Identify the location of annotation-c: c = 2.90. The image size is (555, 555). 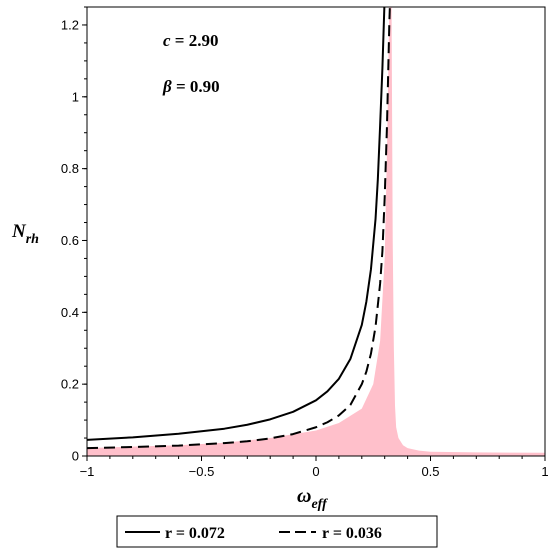
(190, 40).